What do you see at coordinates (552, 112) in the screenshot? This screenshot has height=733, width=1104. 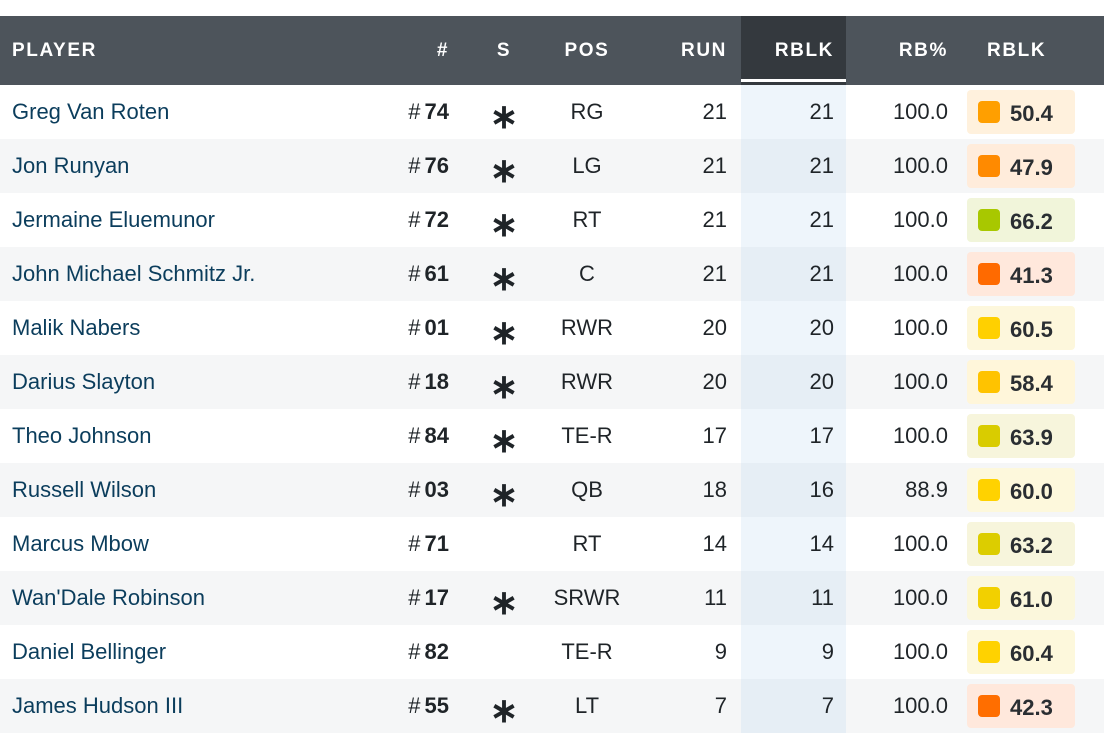 I see `table-row: Greg Van Roten #74 ∗ RG 21 21 100.0 50.4` at bounding box center [552, 112].